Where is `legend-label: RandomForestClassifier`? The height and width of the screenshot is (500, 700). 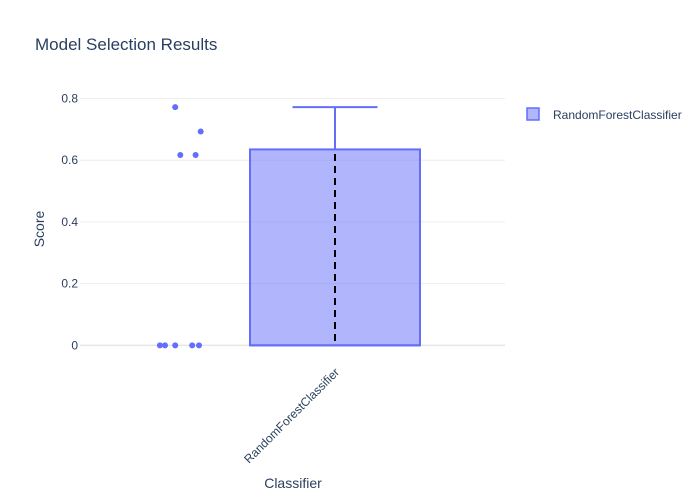 legend-label: RandomForestClassifier is located at coordinates (617, 115).